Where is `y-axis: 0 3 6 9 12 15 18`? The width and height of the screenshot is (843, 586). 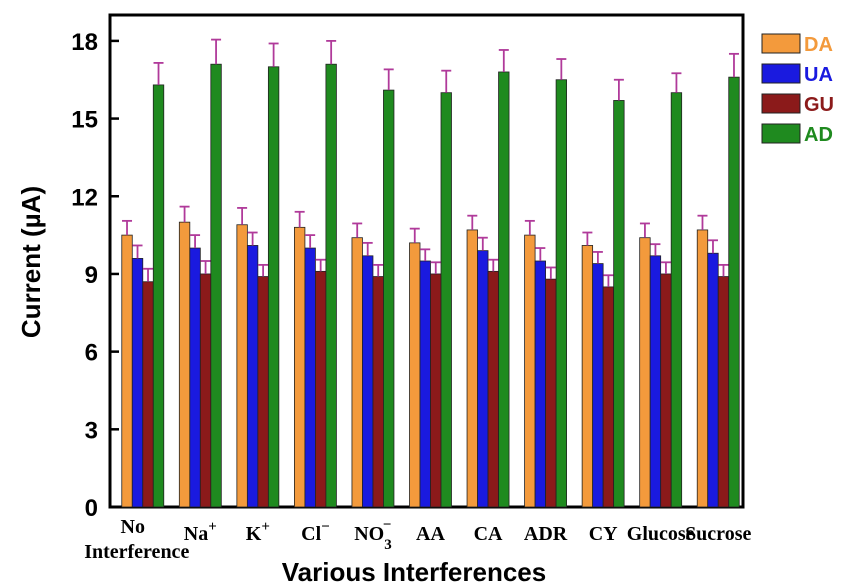
y-axis: 0 3 6 9 12 15 18 is located at coordinates (95, 275).